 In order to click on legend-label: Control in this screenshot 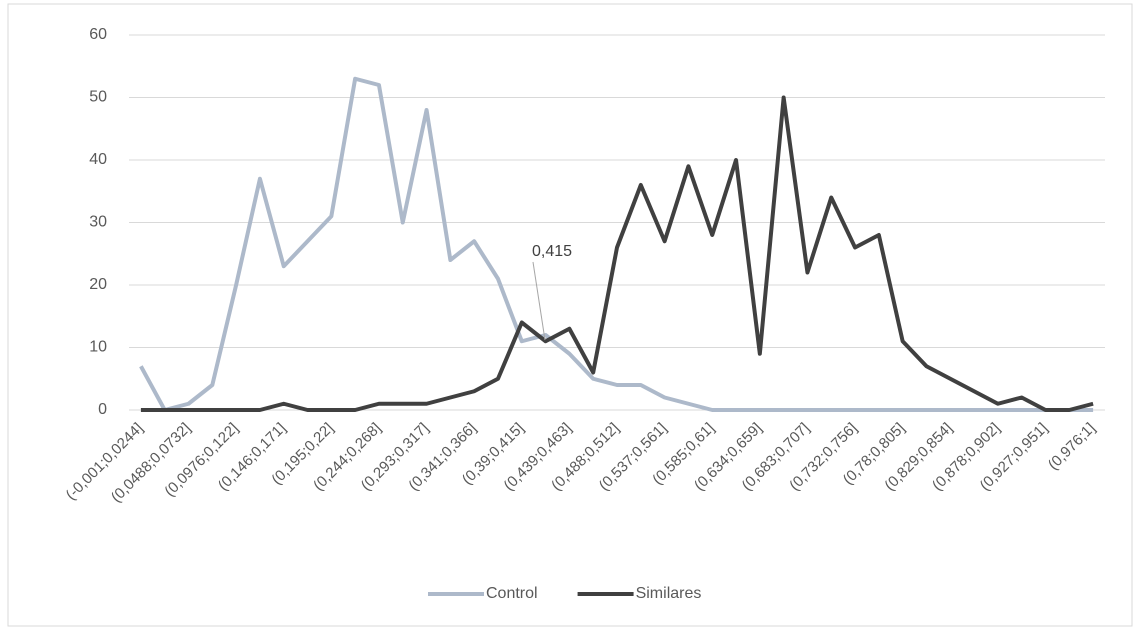, I will do `click(512, 593)`.